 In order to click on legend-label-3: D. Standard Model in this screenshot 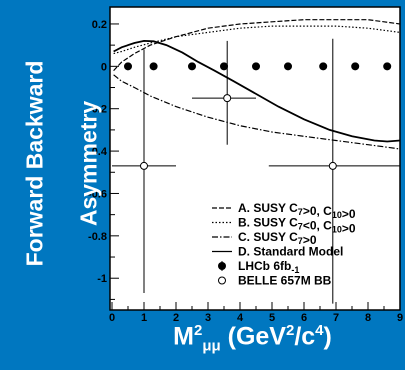, I will do `click(290, 252)`.